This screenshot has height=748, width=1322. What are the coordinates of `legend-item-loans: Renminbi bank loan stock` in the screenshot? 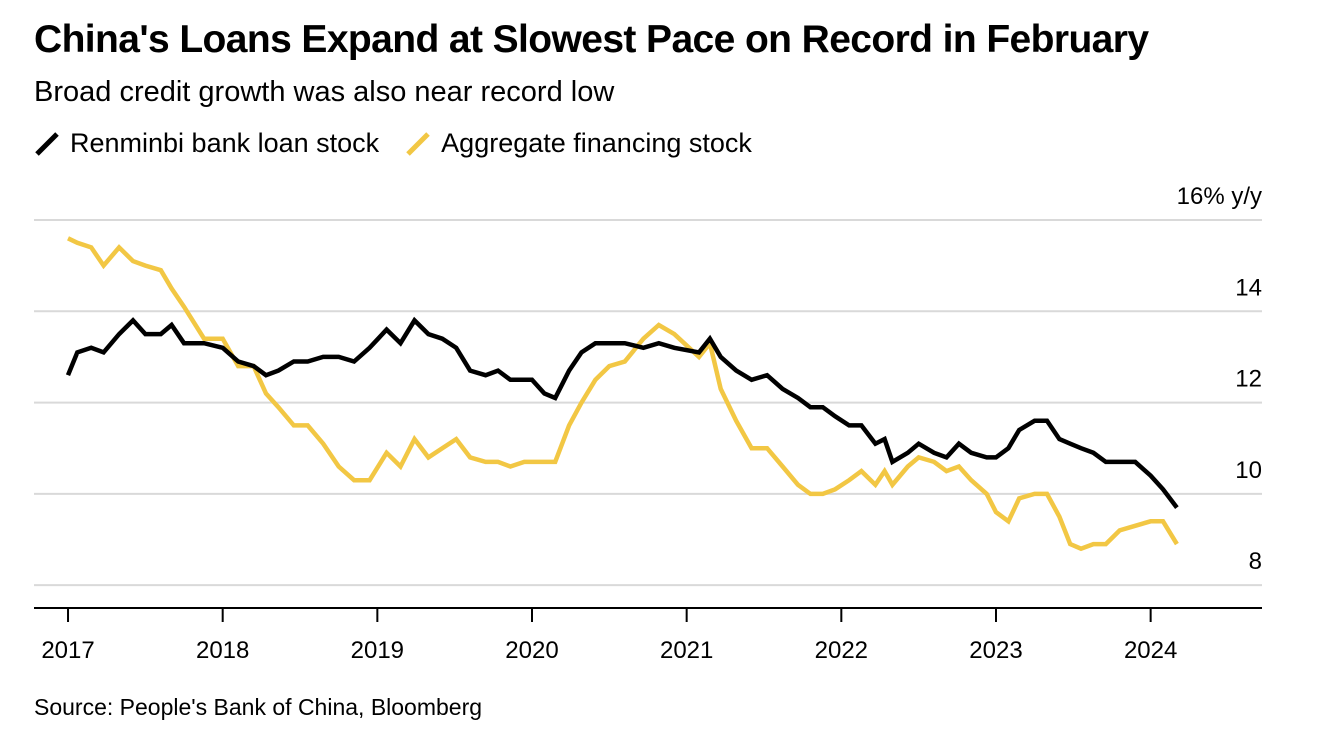 It's located at (206, 143).